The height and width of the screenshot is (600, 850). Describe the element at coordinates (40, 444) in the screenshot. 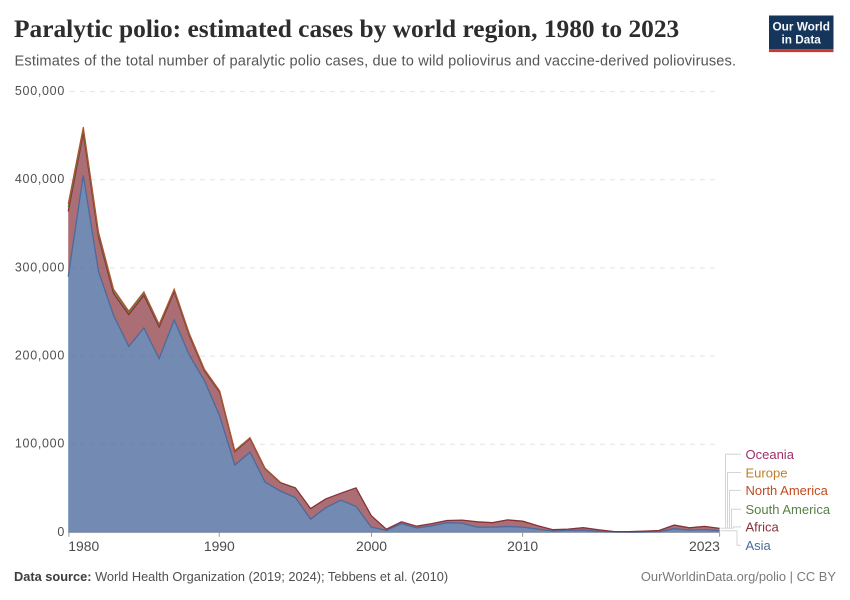

I see `svg-text: 100,000` at that location.